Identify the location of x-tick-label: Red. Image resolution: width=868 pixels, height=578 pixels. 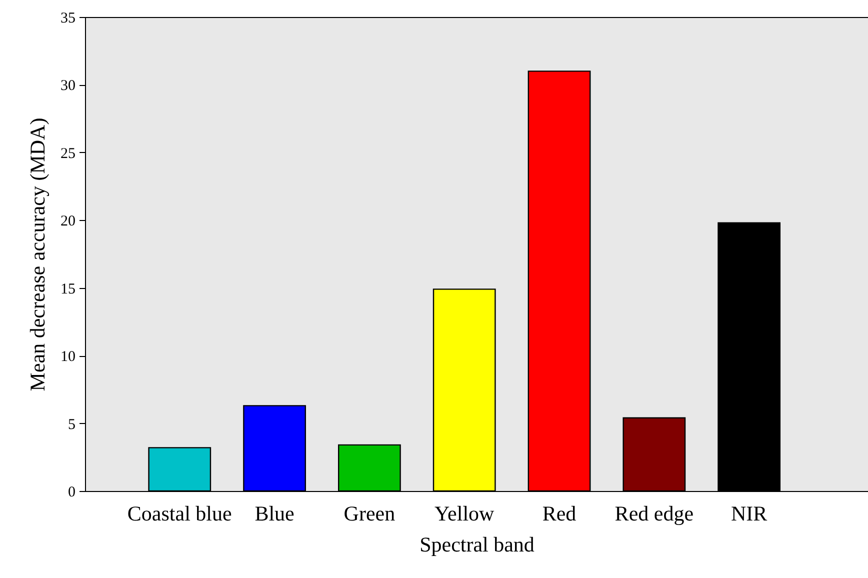
(559, 514).